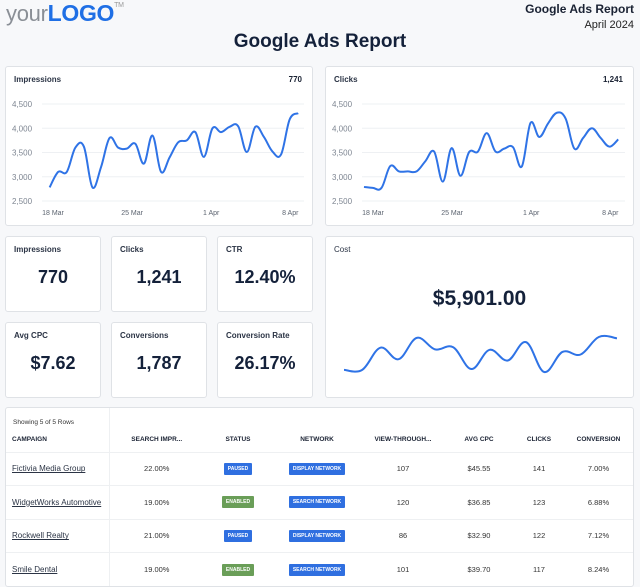  Describe the element at coordinates (539, 502) in the screenshot. I see `cell-clicks: 123` at that location.